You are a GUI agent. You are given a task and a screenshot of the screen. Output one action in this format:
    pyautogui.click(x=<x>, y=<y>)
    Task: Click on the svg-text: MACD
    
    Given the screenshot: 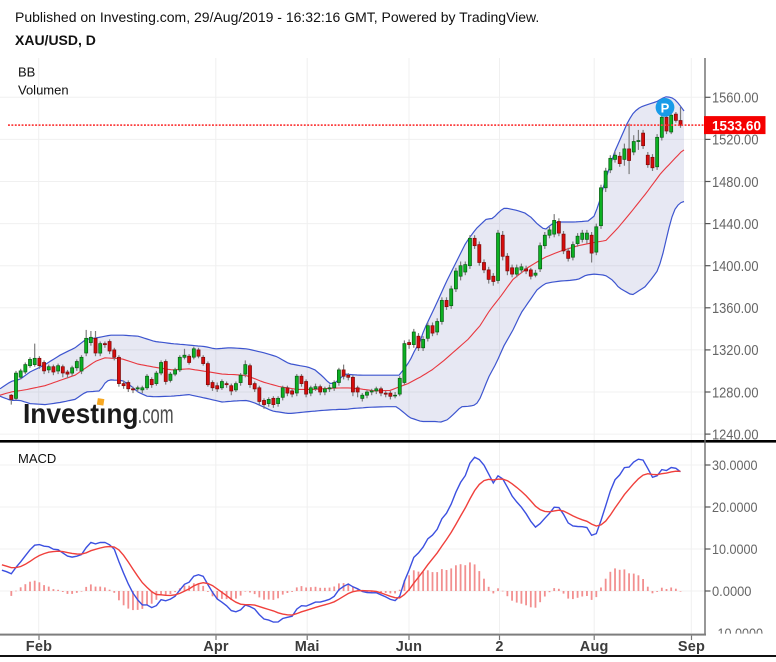 What is the action you would take?
    pyautogui.click(x=37, y=458)
    